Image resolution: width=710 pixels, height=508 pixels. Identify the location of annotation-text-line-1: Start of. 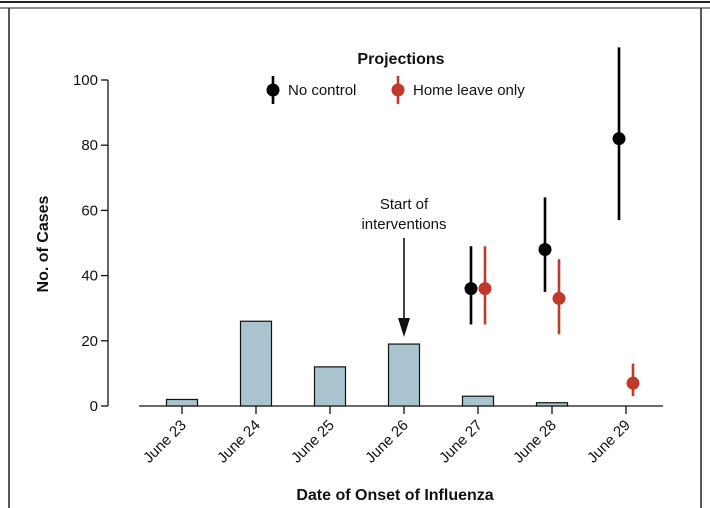
(404, 204).